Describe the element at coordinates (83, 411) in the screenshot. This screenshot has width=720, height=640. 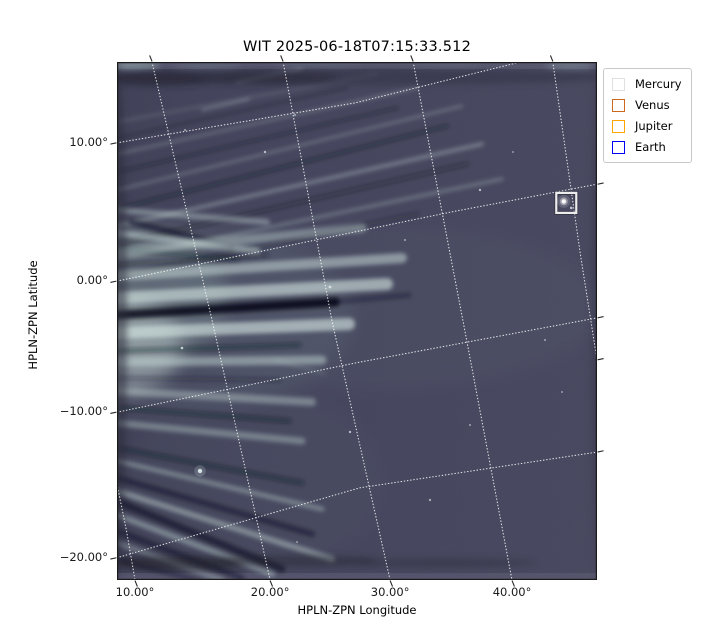
I see `y-tick-label: −10.00°` at that location.